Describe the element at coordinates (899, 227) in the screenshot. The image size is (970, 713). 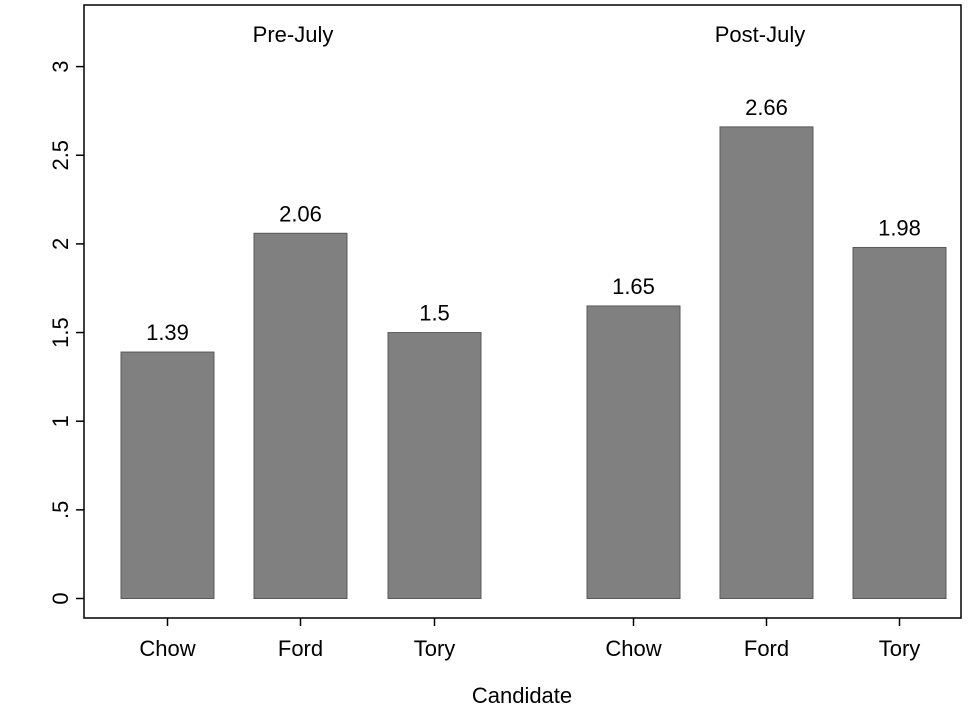
I see `bar-value-label: 1.98` at that location.